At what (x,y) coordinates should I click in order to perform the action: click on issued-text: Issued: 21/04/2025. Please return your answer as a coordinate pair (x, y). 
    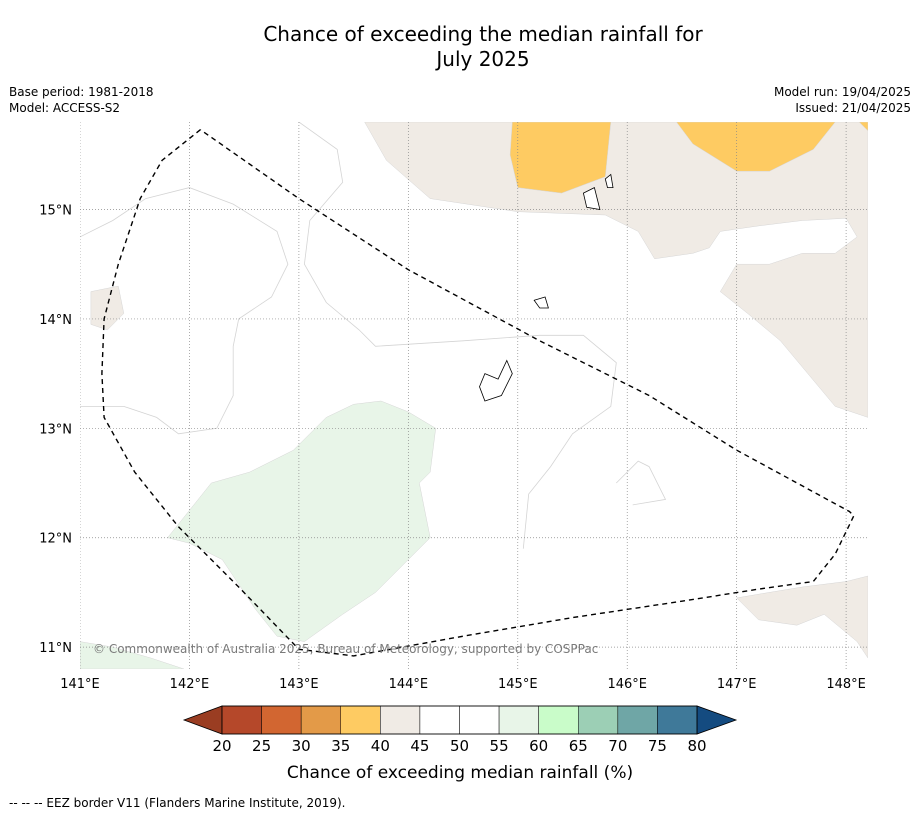
    Looking at the image, I should click on (853, 108).